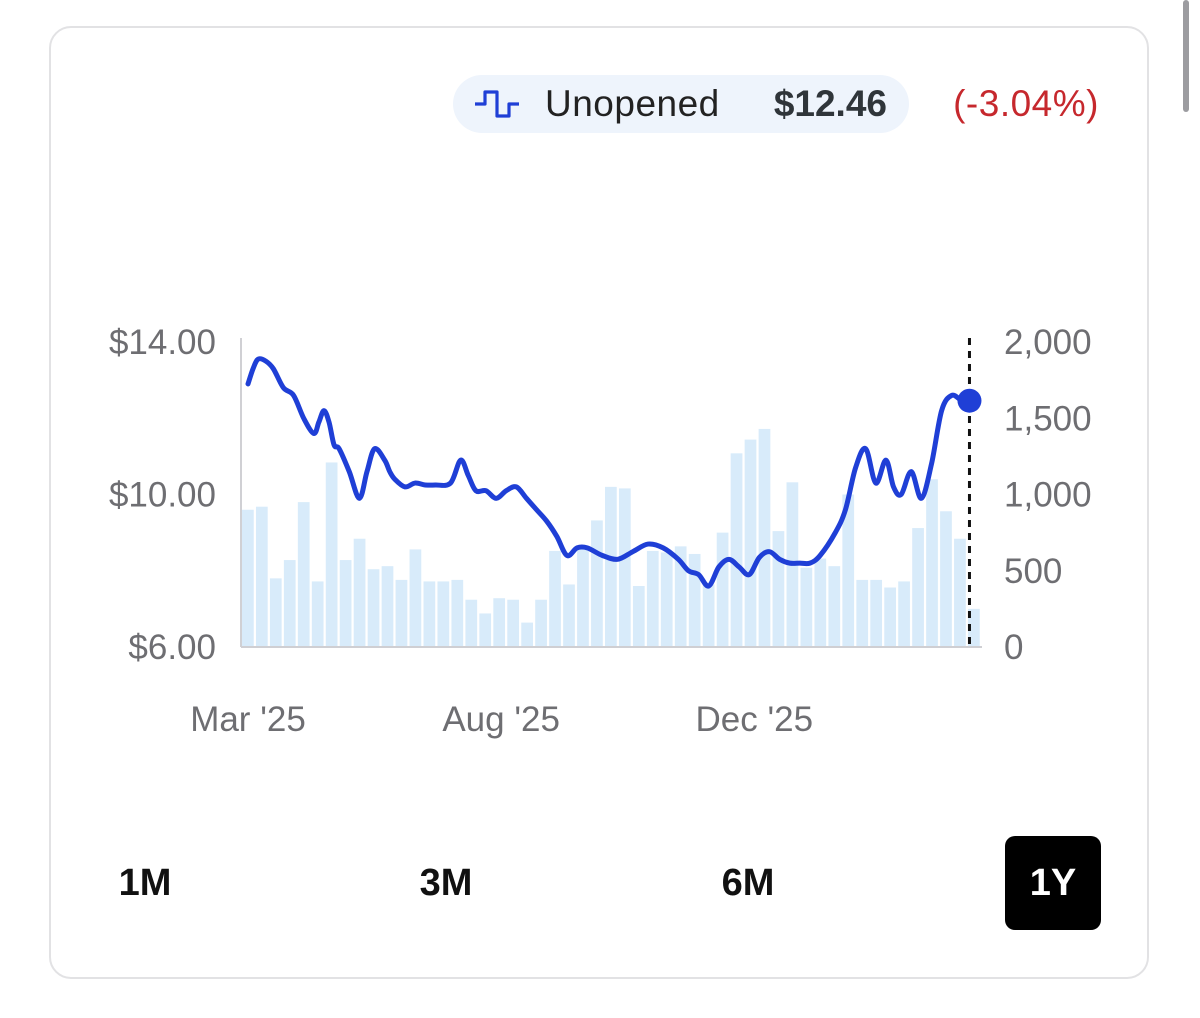  What do you see at coordinates (755, 719) in the screenshot?
I see `x-tick-label: Dec '25` at bounding box center [755, 719].